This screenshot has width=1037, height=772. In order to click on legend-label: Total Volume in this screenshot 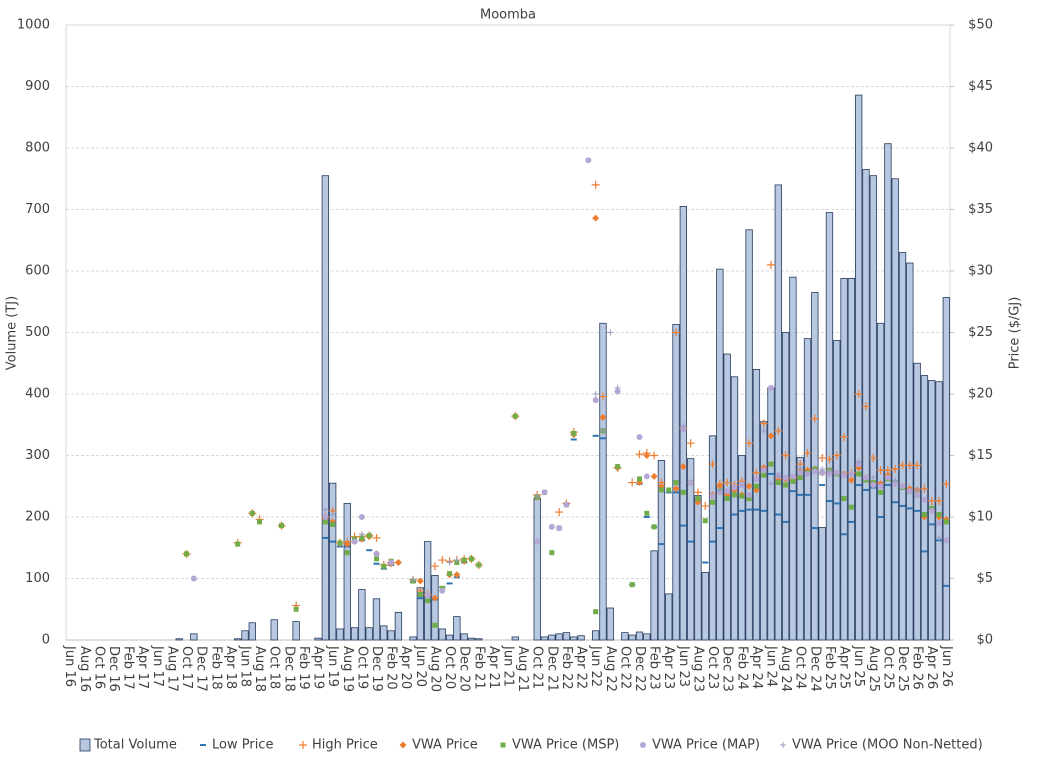, I will do `click(135, 745)`.